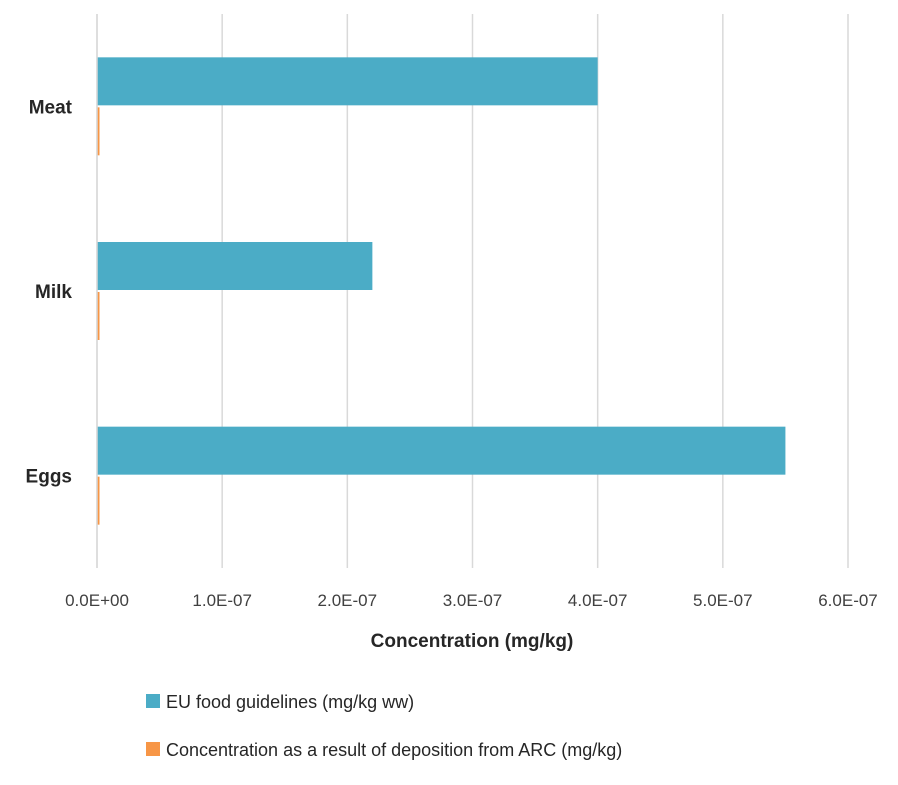 This screenshot has height=785, width=898. I want to click on x-tick-label: 4.0E-07, so click(598, 600).